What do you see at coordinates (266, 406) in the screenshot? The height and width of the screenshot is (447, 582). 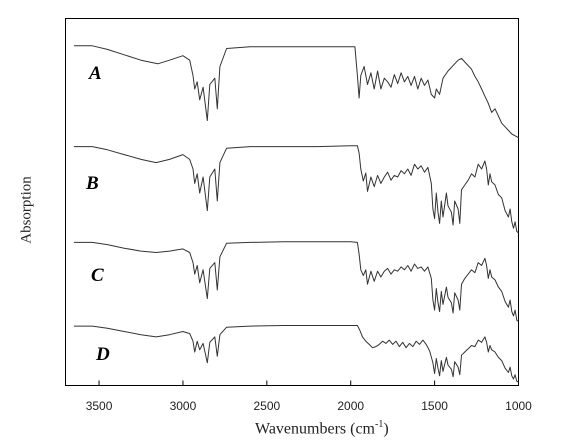 I see `x-tick-label-2500: 2500` at bounding box center [266, 406].